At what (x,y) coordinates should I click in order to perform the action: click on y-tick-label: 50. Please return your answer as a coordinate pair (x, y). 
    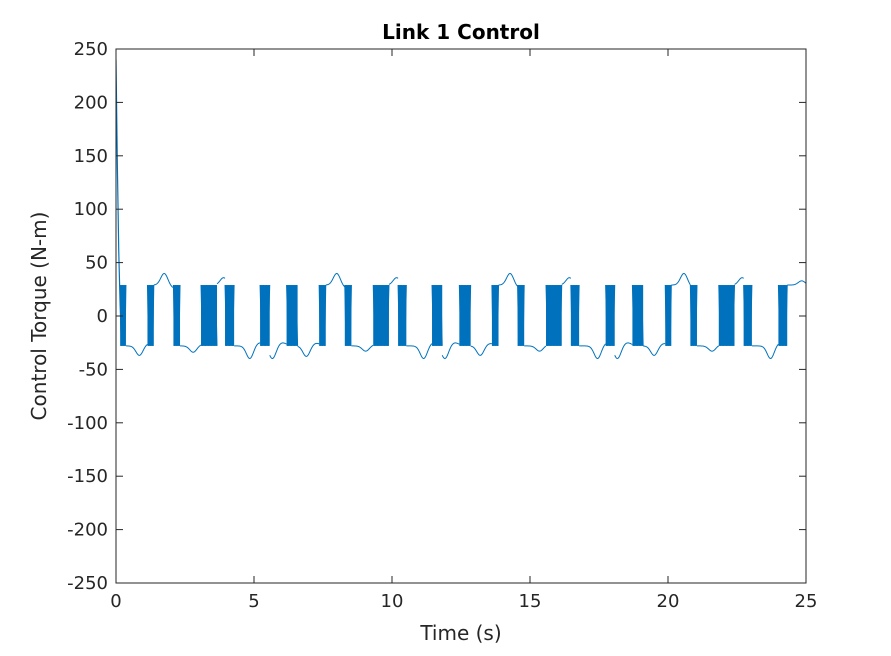
    Looking at the image, I should click on (96, 263).